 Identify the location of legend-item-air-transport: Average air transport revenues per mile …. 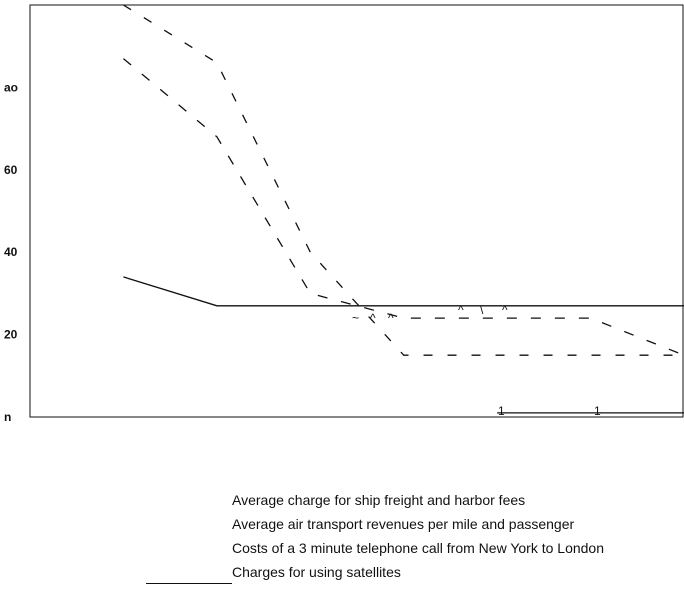
(403, 524).